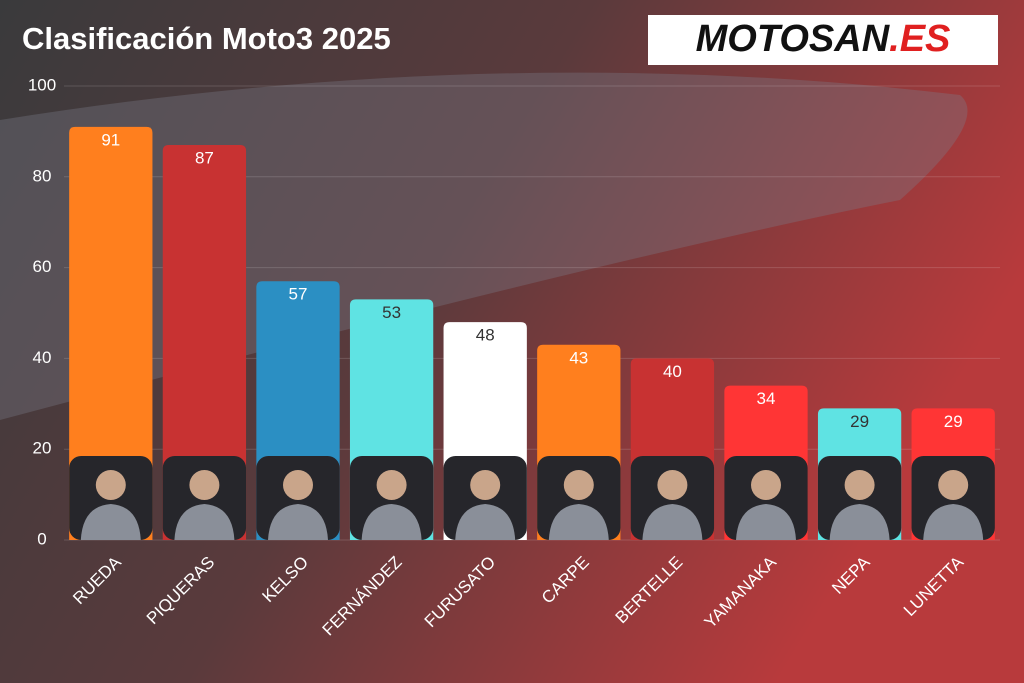  I want to click on chart-title: Clasificación Moto3 2025, so click(206, 38).